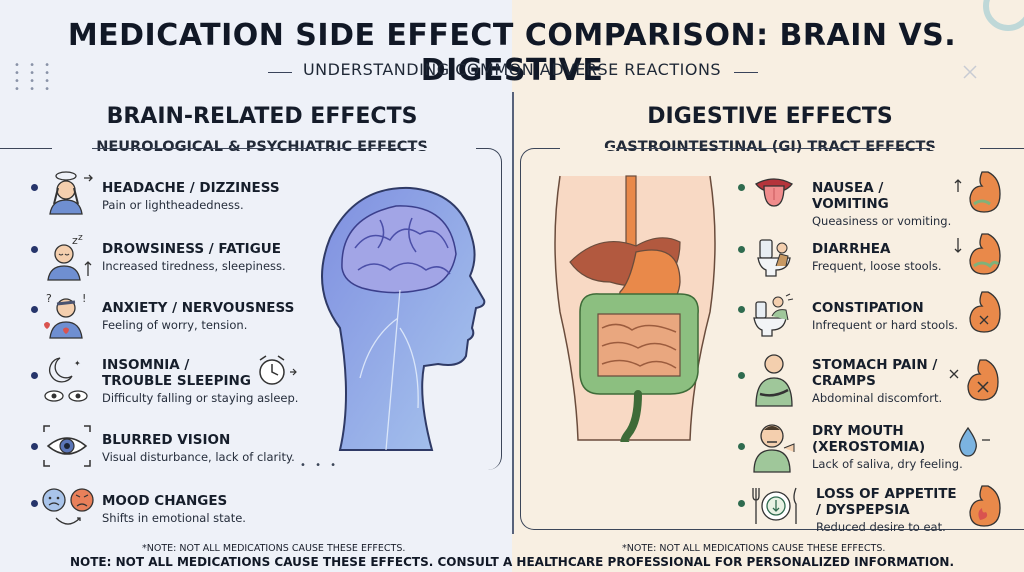 The image size is (1024, 572). What do you see at coordinates (875, 373) in the screenshot?
I see `item-name: STOMACH PAIN / CRAMPS` at bounding box center [875, 373].